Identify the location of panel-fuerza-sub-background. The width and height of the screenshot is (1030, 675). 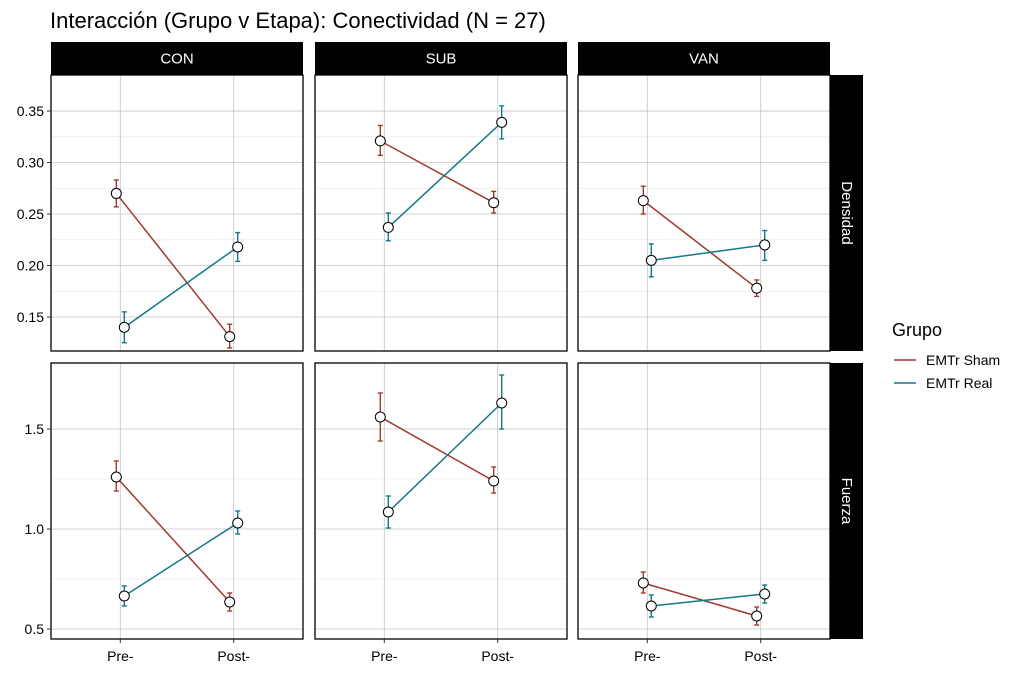
(441, 501).